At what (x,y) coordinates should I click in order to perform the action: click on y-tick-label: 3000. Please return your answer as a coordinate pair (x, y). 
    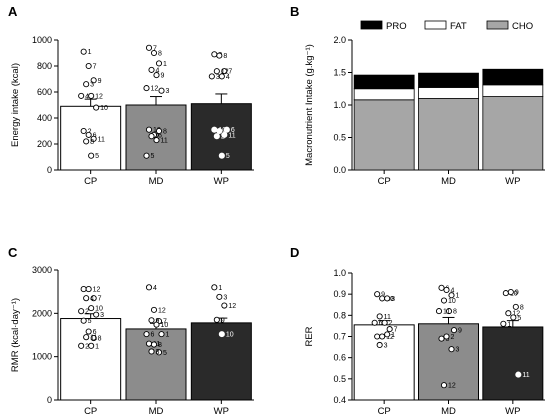
    Looking at the image, I should click on (42, 270).